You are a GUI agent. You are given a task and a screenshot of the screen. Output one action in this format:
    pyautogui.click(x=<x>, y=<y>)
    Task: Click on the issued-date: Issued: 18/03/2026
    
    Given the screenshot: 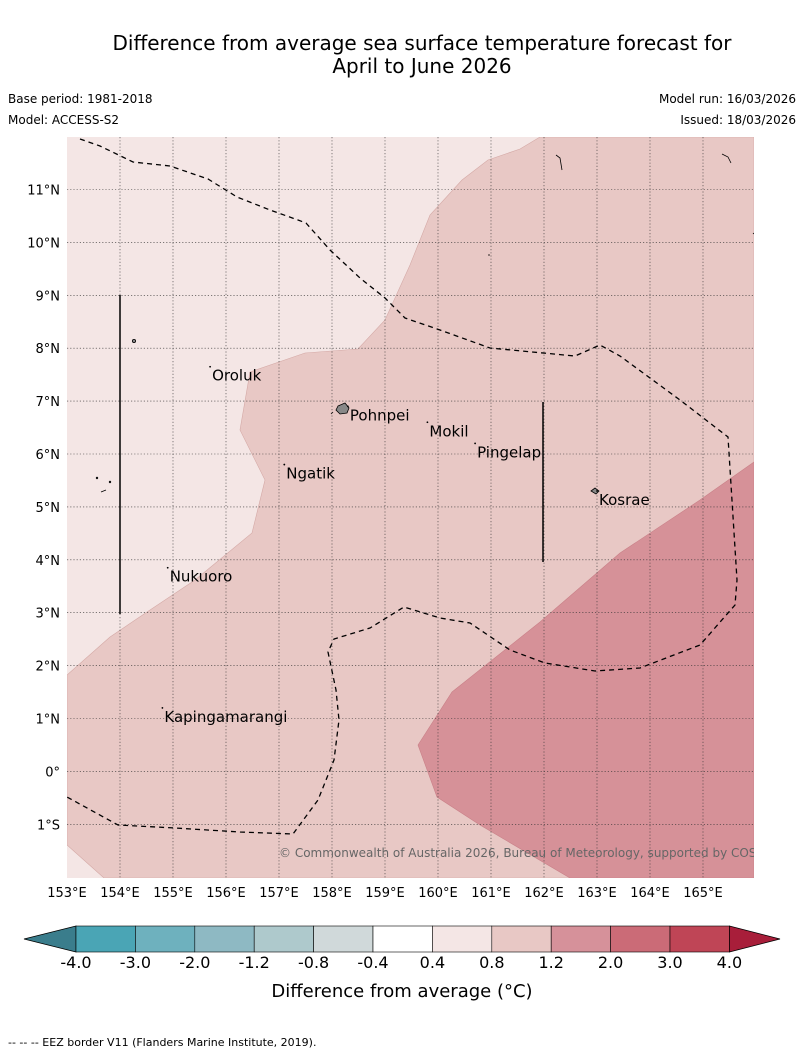 What is the action you would take?
    pyautogui.click(x=738, y=120)
    